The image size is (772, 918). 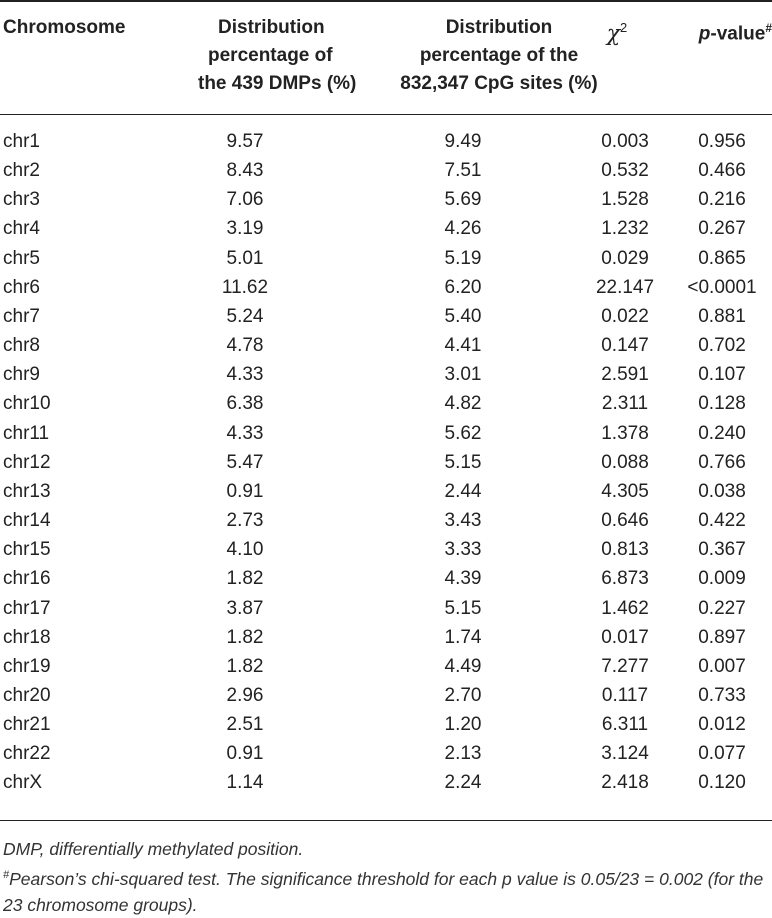 I want to click on cell-chi-squared: 2.311, so click(x=625, y=404).